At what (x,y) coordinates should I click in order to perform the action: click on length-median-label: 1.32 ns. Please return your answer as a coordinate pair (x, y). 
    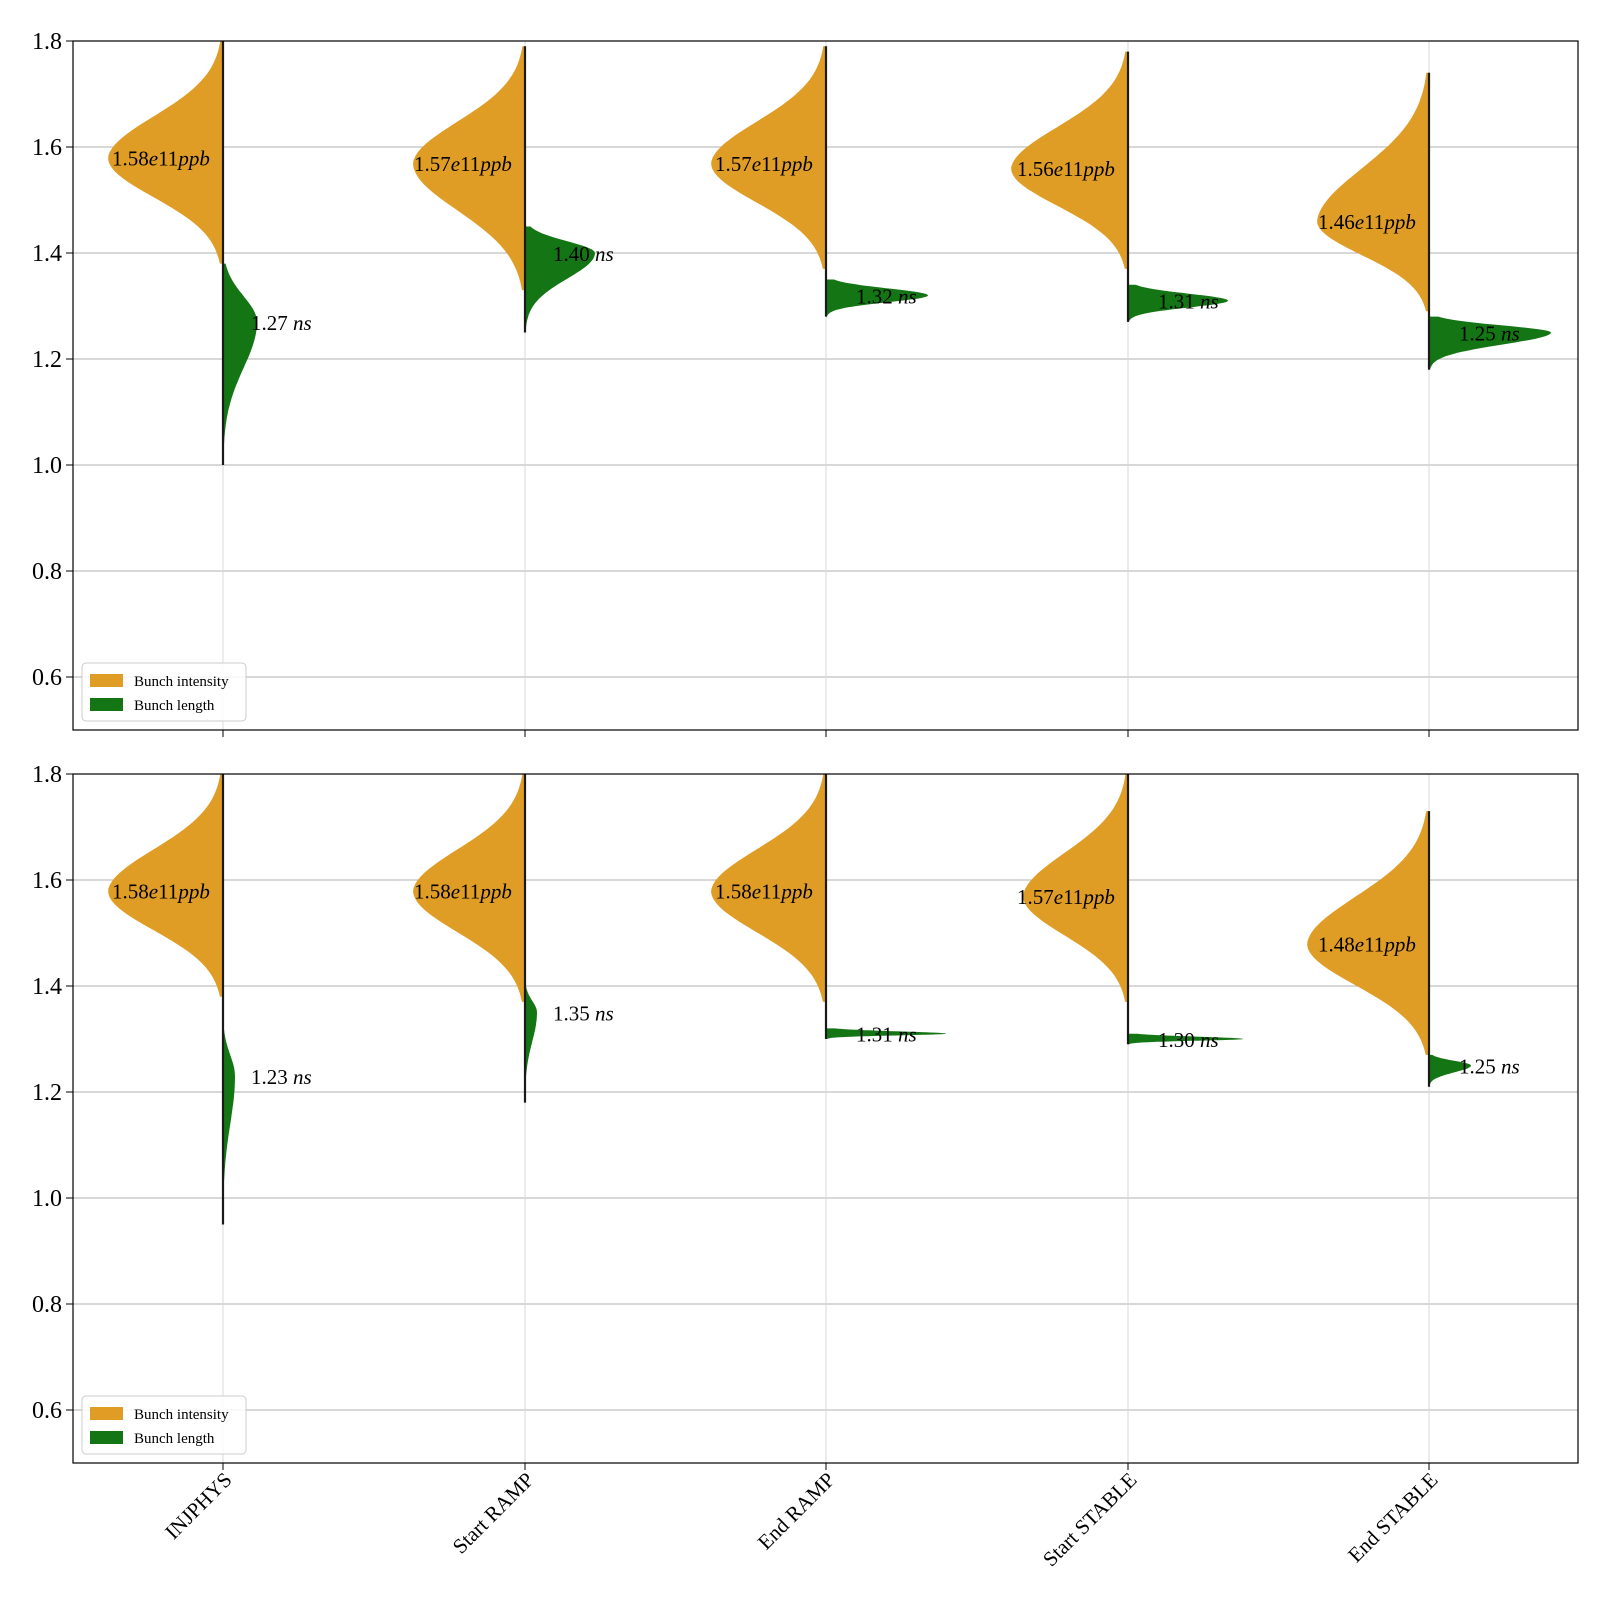
    Looking at the image, I should click on (886, 296).